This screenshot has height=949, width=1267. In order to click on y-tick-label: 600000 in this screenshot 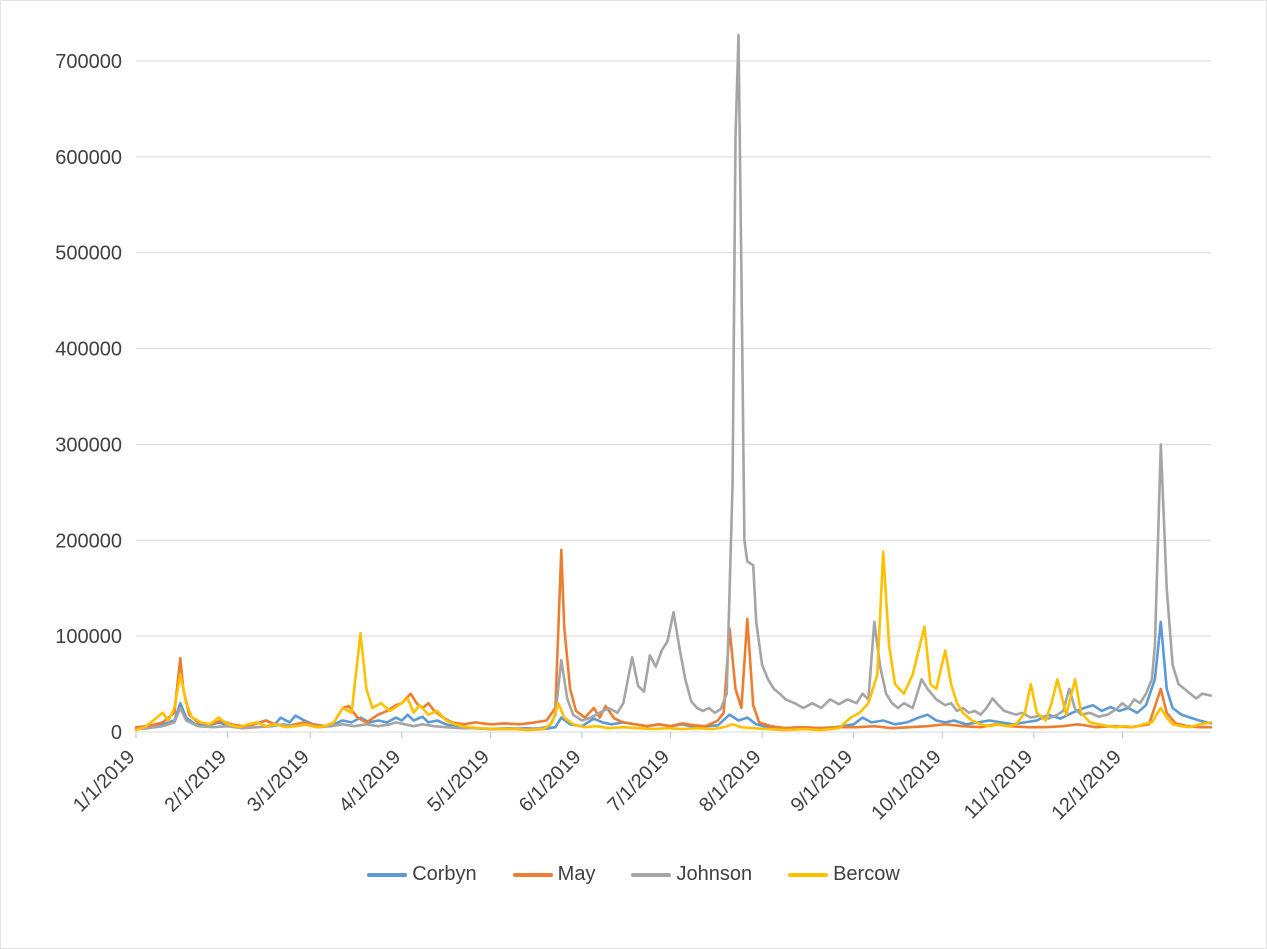, I will do `click(88, 158)`.